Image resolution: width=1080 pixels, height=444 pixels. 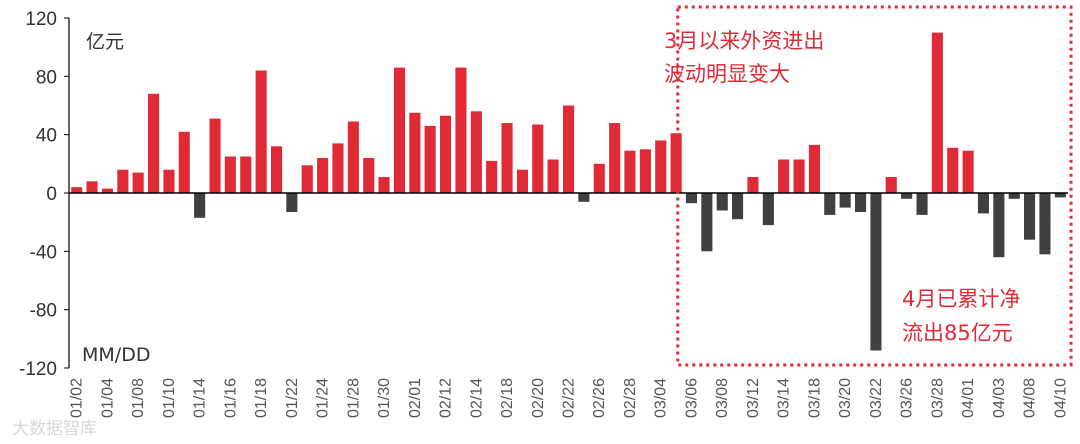 What do you see at coordinates (727, 74) in the screenshot?
I see `annotation-volatility-line2: 波动明显变大` at bounding box center [727, 74].